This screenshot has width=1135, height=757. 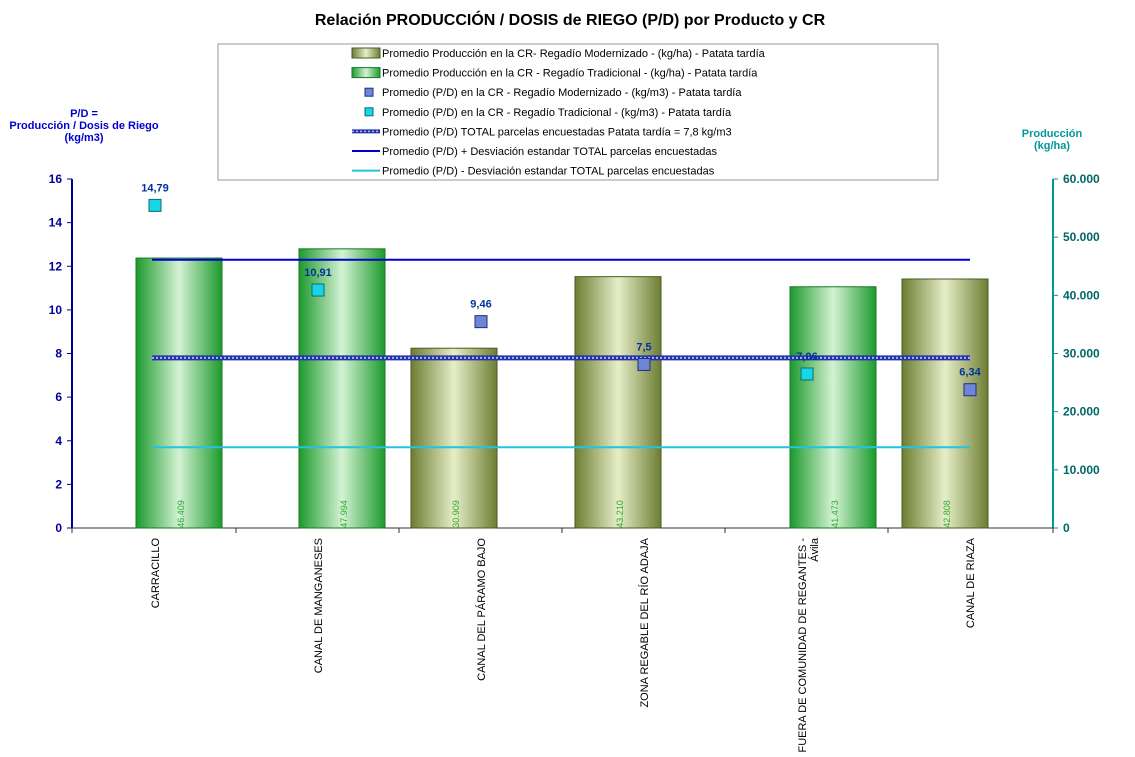 What do you see at coordinates (58, 397) in the screenshot?
I see `left-tick-label: 6` at bounding box center [58, 397].